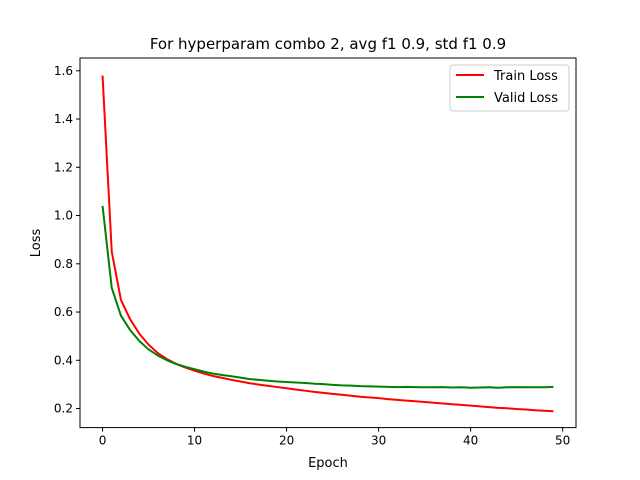  I want to click on y-axis-label: Loss, so click(36, 243).